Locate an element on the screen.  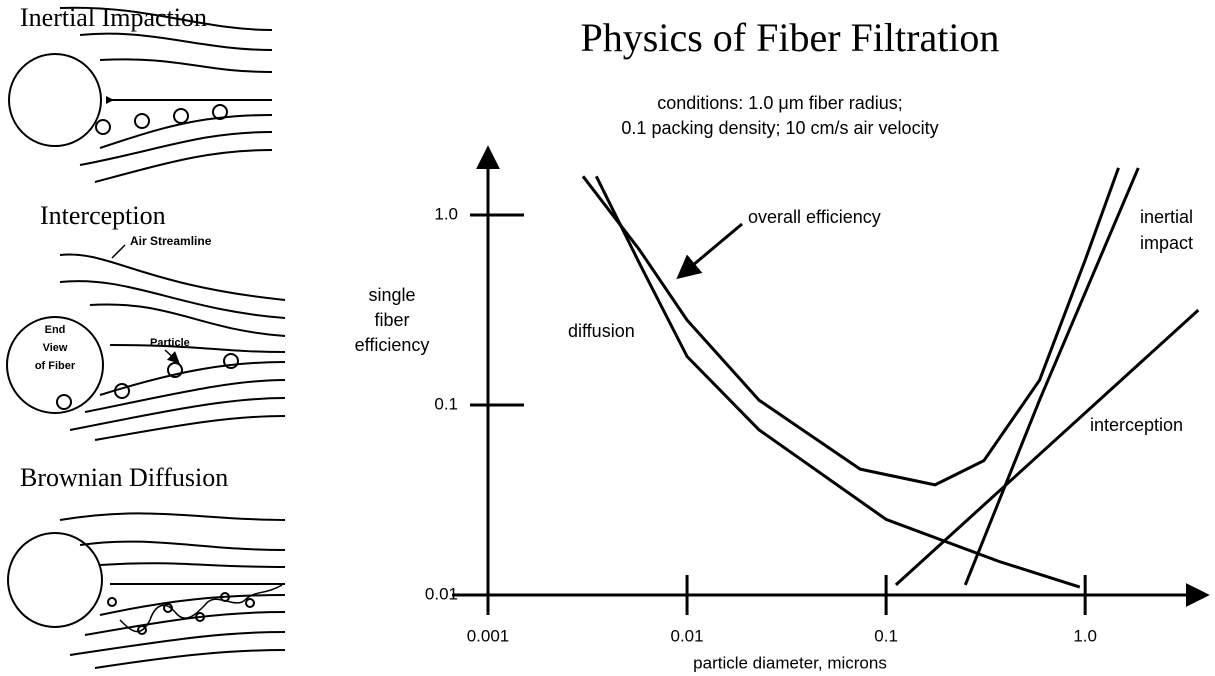
series-label: overall efficiency is located at coordinates (814, 217).